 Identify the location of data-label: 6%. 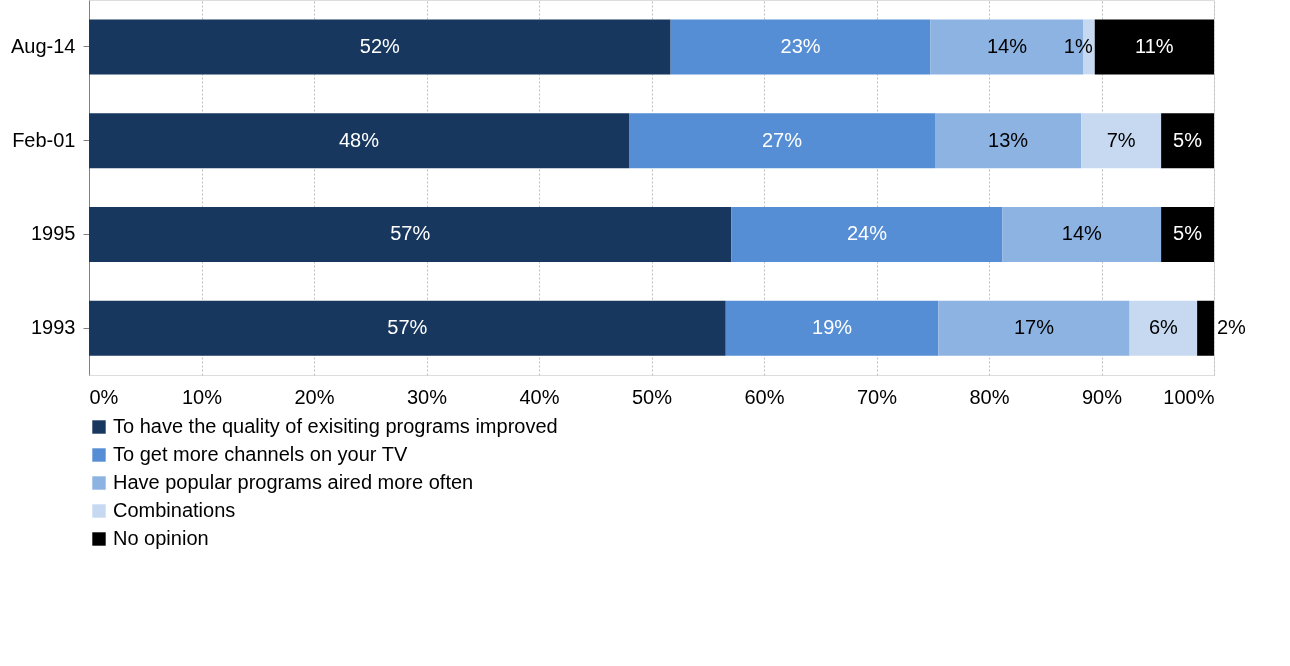
(1163, 327).